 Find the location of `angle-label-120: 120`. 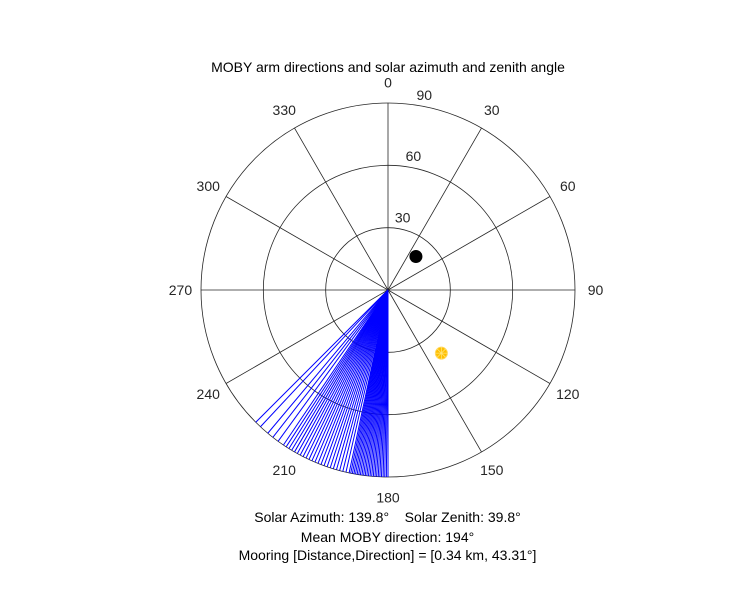

angle-label-120: 120 is located at coordinates (568, 394).